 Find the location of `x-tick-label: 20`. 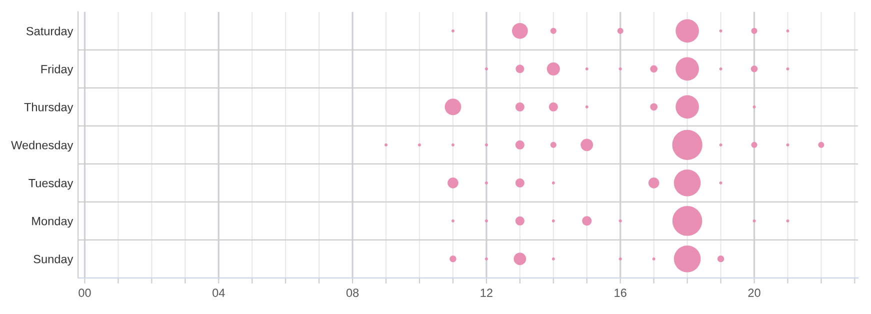

x-tick-label: 20 is located at coordinates (754, 292).